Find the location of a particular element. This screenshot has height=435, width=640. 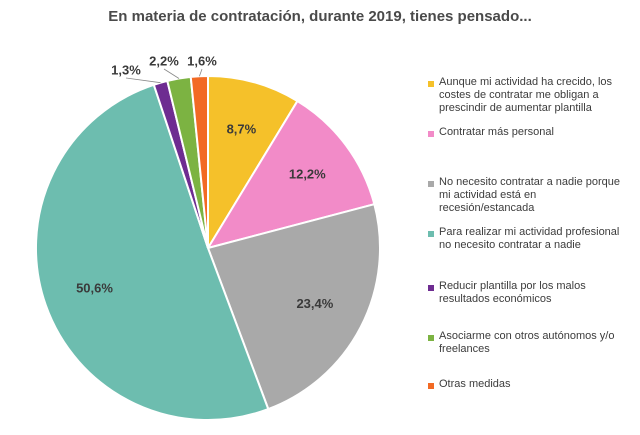

legend-label: Contratar más personal is located at coordinates (496, 132).